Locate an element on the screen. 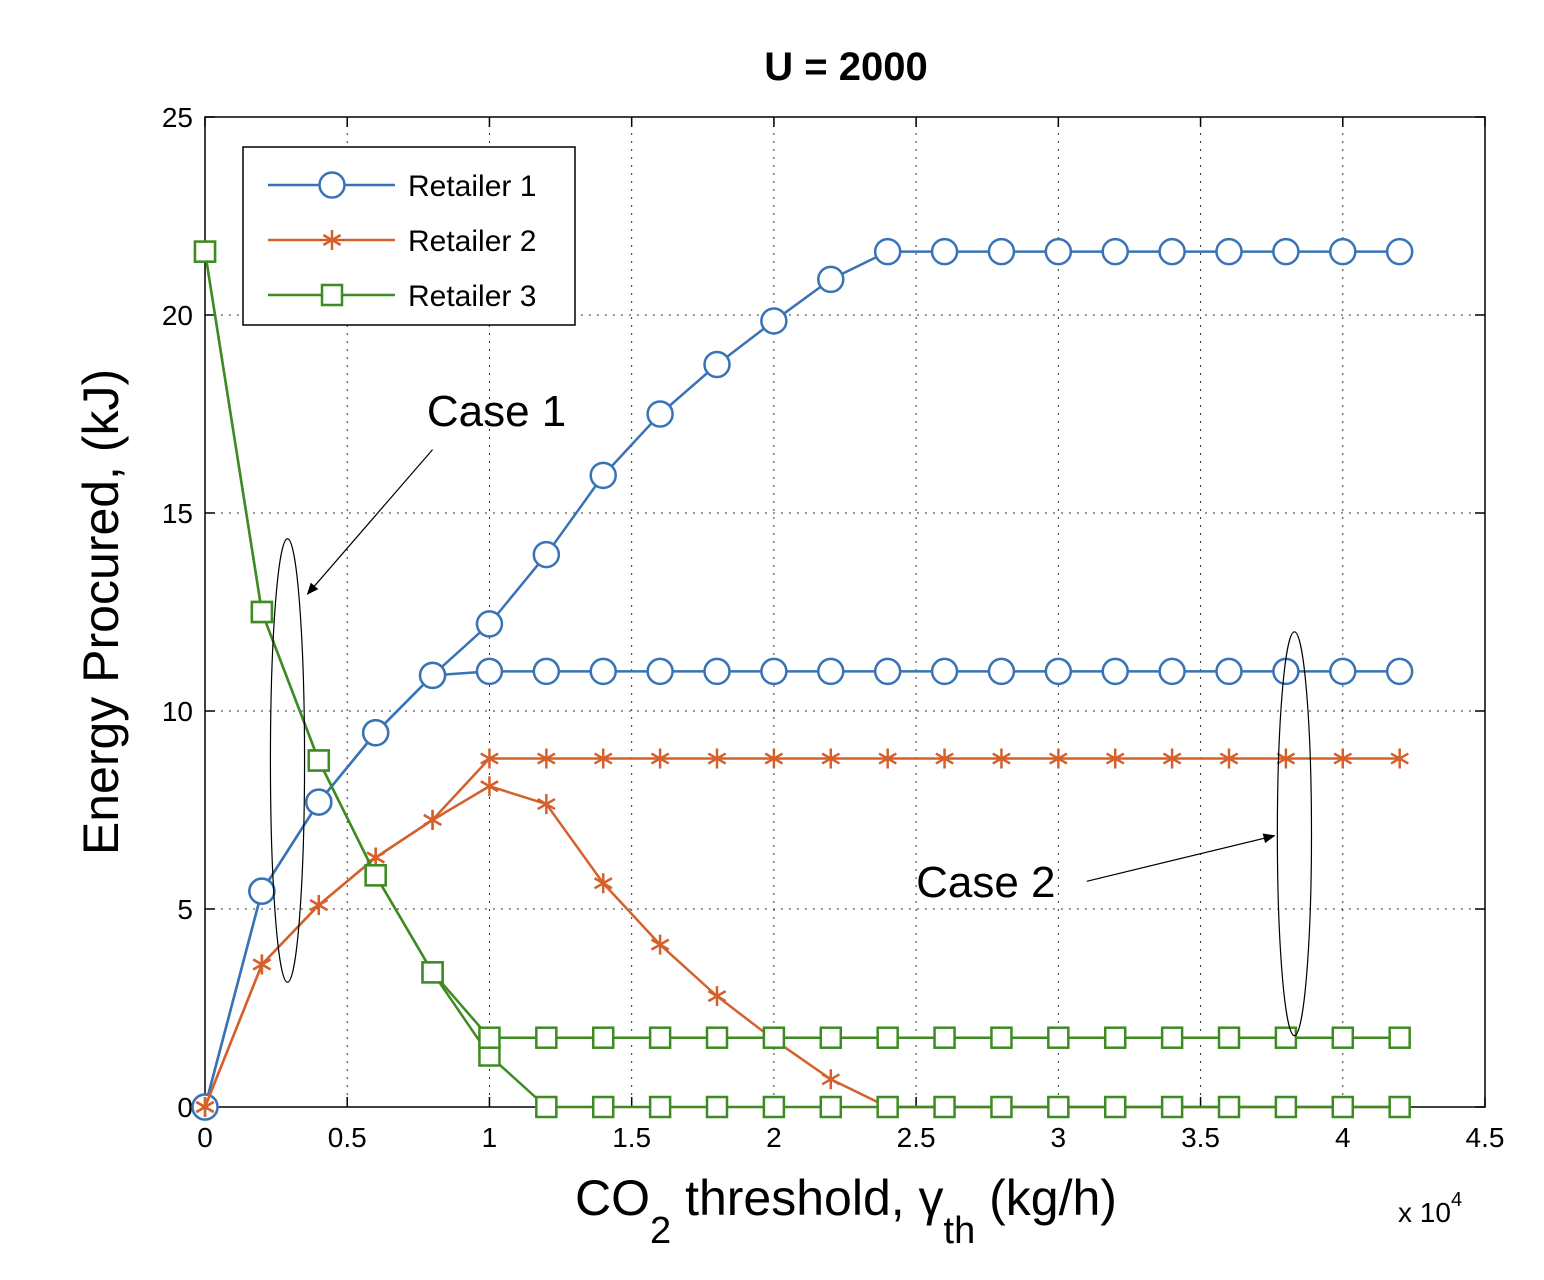 The image size is (1544, 1280). x-tick-label: 2.5 is located at coordinates (916, 1137).